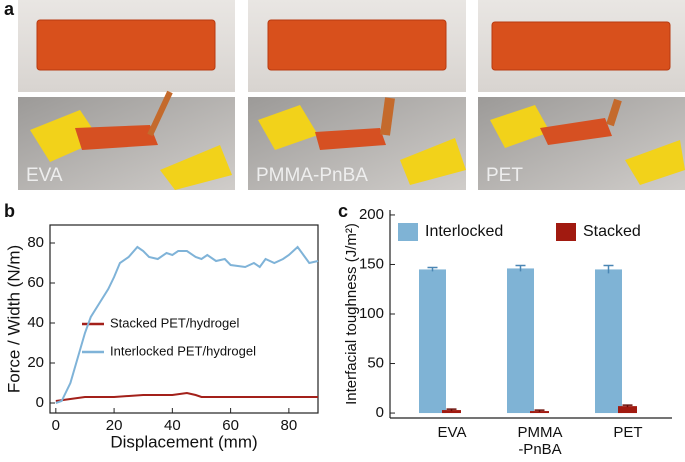  I want to click on photo-label: PET, so click(504, 175).